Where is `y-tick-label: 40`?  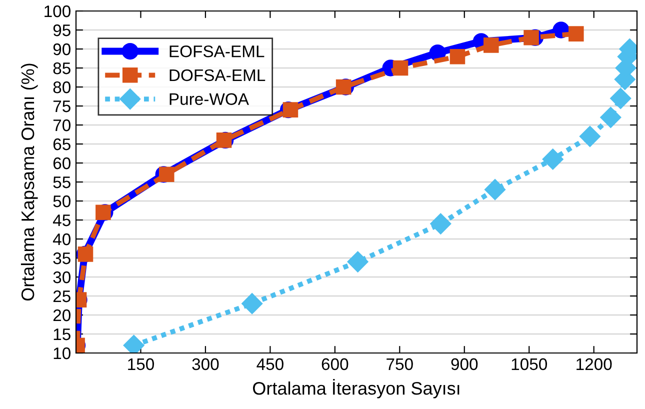 y-tick-label: 40 is located at coordinates (61, 239).